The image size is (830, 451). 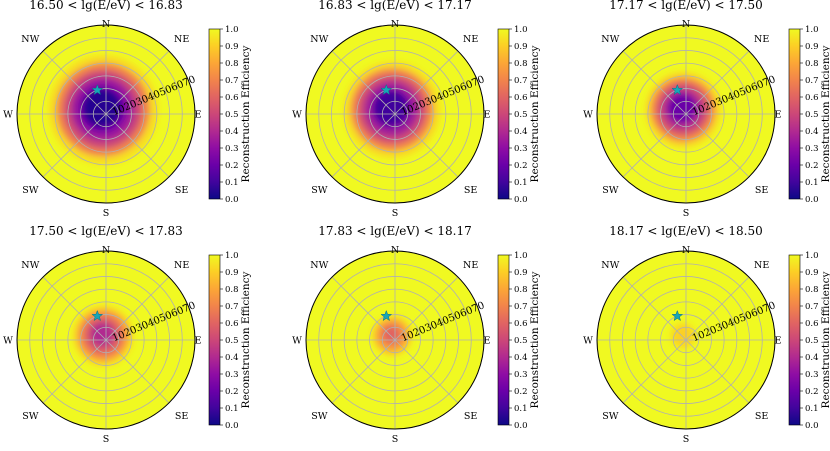 What do you see at coordinates (106, 231) in the screenshot?
I see `panel-title: 17.50 < lg(E/eV) < 17.83` at bounding box center [106, 231].